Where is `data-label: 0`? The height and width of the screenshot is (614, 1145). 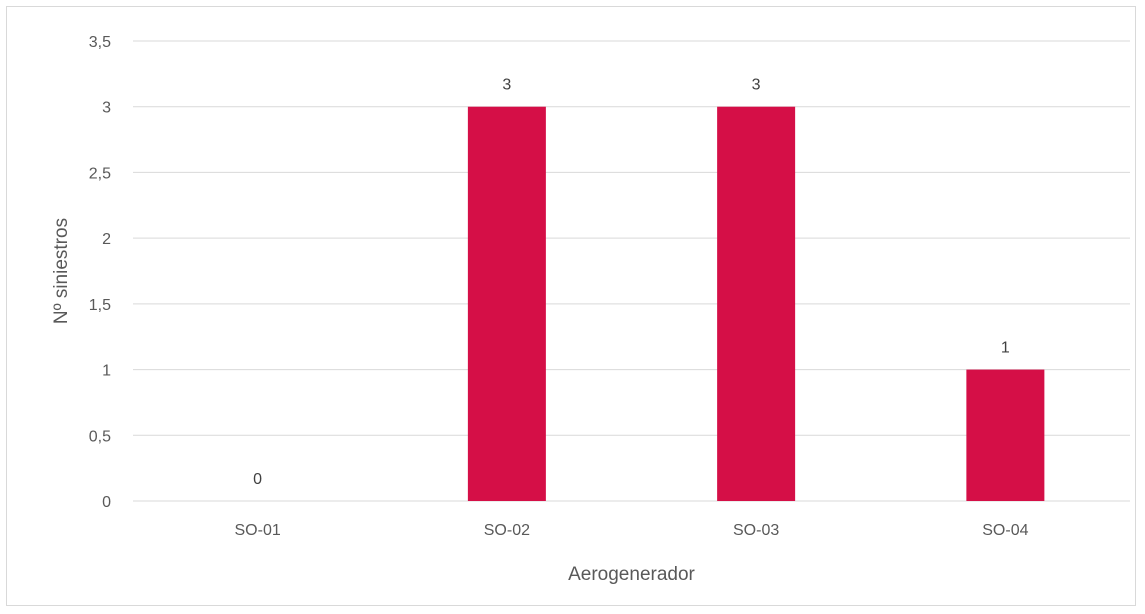
data-label: 0 is located at coordinates (257, 479).